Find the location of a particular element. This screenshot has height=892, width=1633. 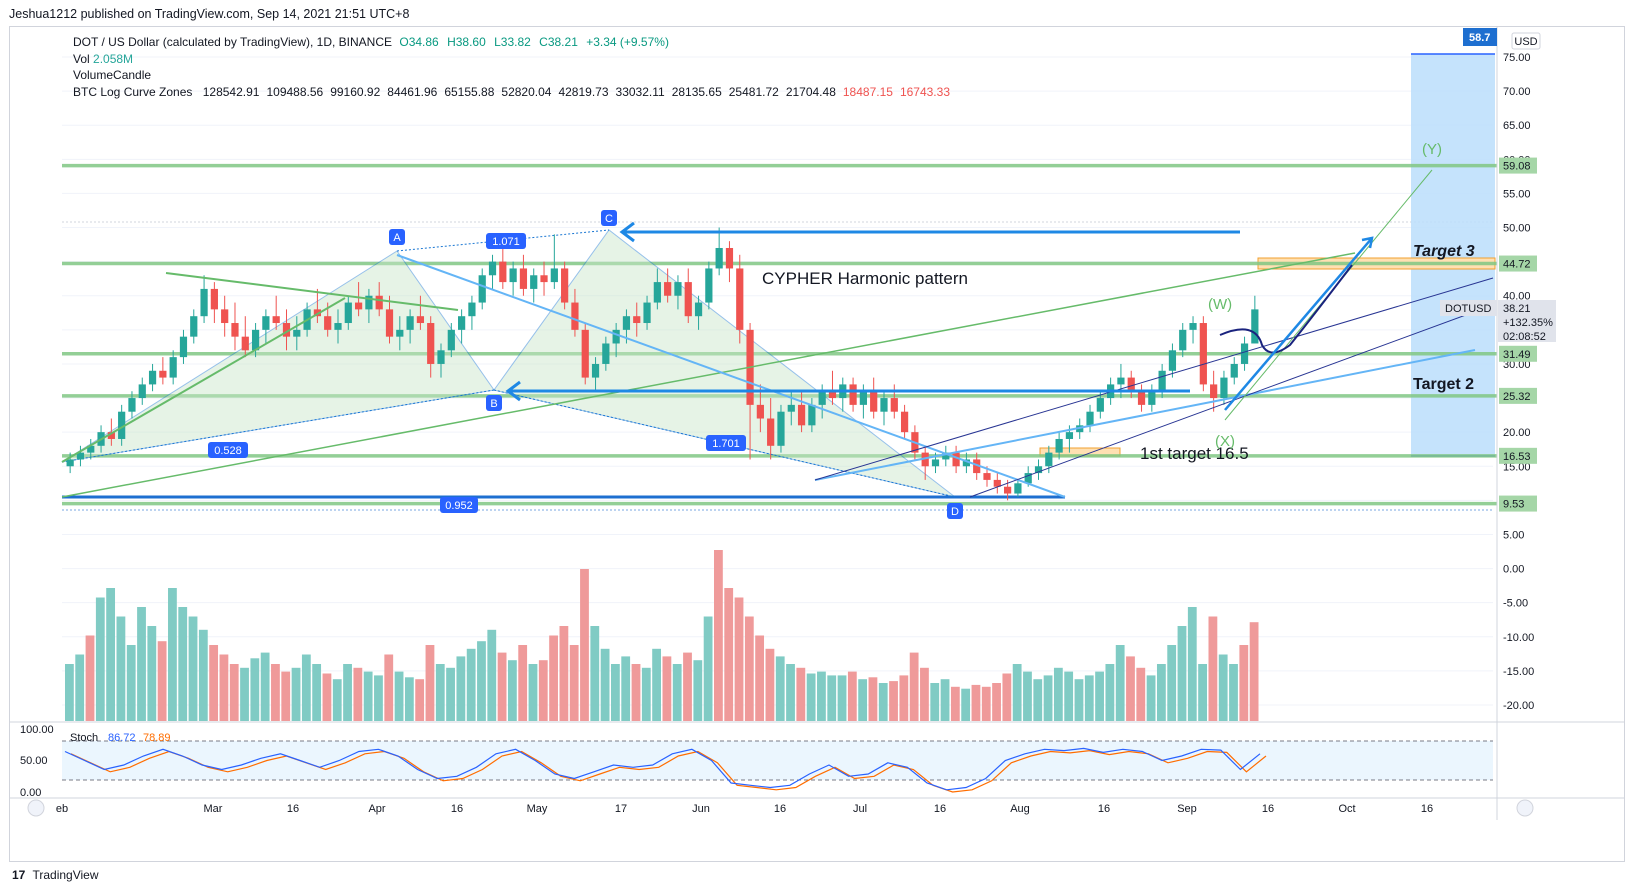

zone-value: 33032.11 is located at coordinates (640, 91).